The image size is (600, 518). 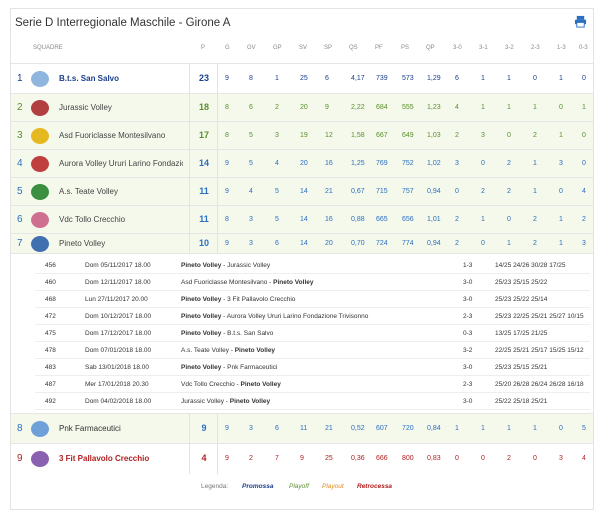 What do you see at coordinates (358, 243) in the screenshot?
I see `team-qs: 0,70` at bounding box center [358, 243].